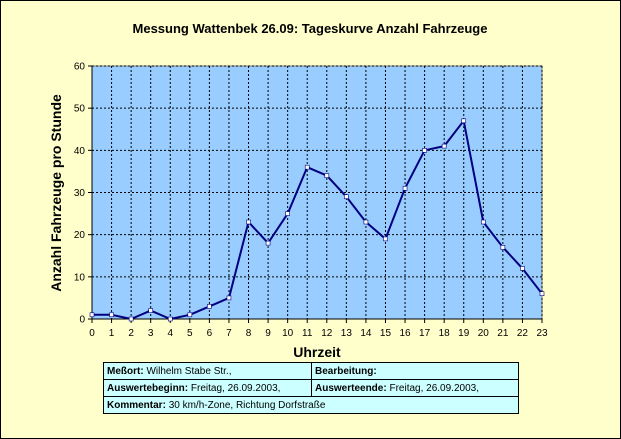 This screenshot has height=439, width=621. I want to click on y-tick-label: 60, so click(80, 67).